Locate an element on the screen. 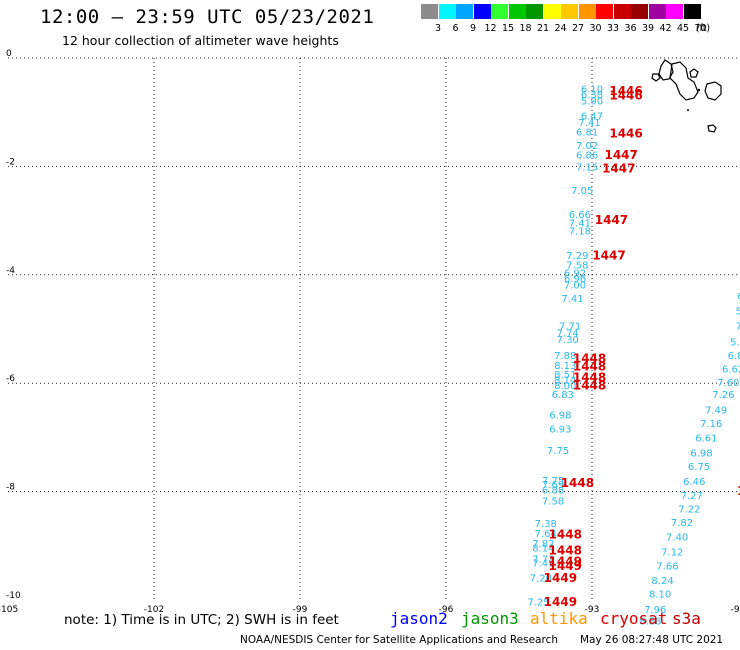 The height and width of the screenshot is (650, 740). swh-label: 7.69 is located at coordinates (553, 485).